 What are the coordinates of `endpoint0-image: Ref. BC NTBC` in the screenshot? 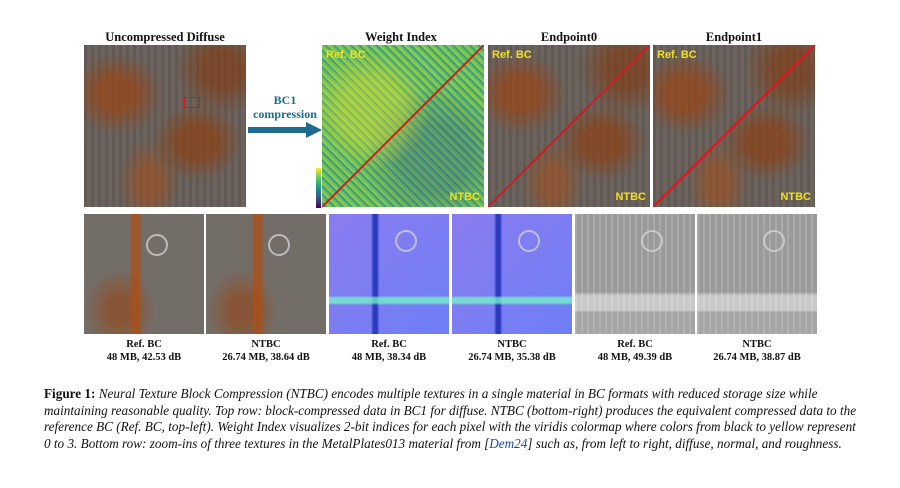 It's located at (569, 126).